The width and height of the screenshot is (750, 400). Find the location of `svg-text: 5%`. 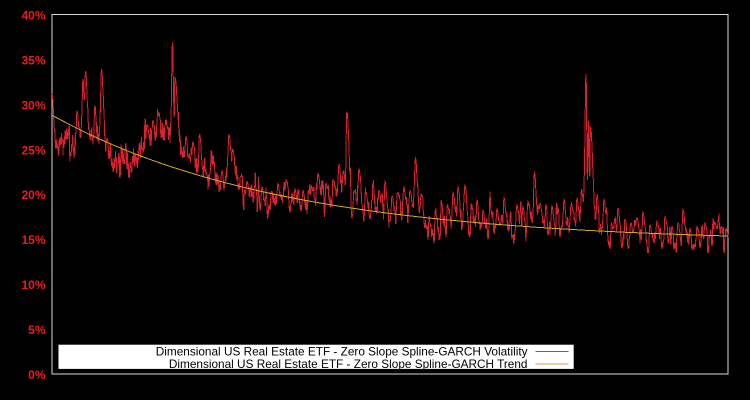

svg-text: 5% is located at coordinates (37, 330).